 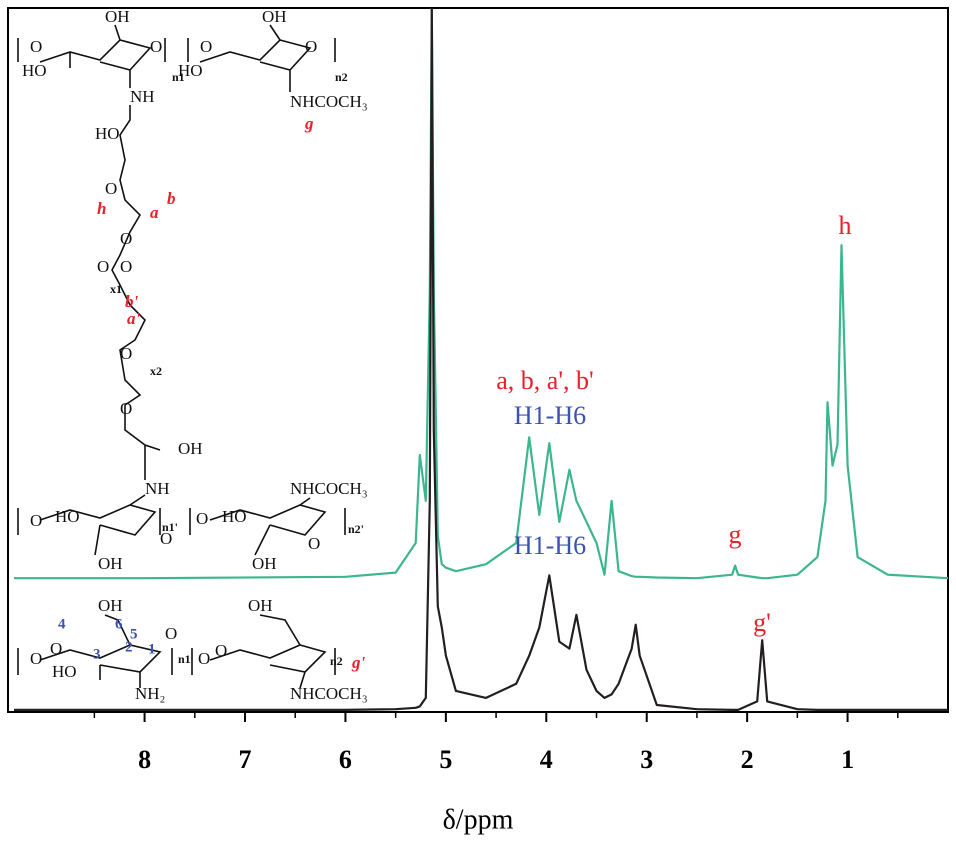 What do you see at coordinates (478, 819) in the screenshot?
I see `x-axis-label: δ/ppm` at bounding box center [478, 819].